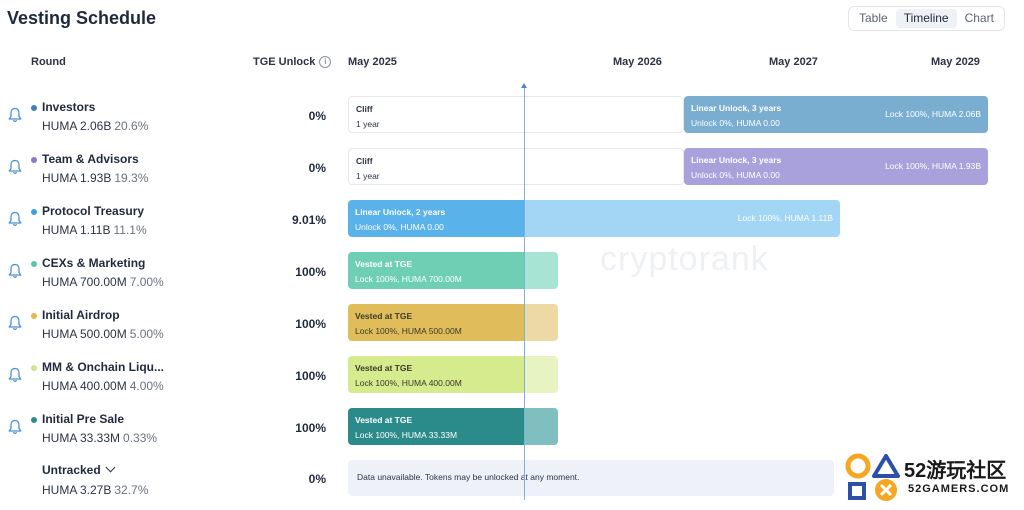  What do you see at coordinates (83, 419) in the screenshot?
I see `round-name: Initial Pre Sale` at bounding box center [83, 419].